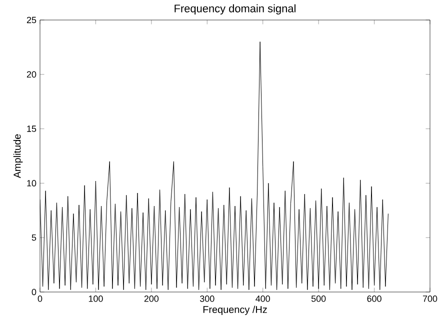 The width and height of the screenshot is (440, 330). I want to click on x-tick-label: 0, so click(40, 299).